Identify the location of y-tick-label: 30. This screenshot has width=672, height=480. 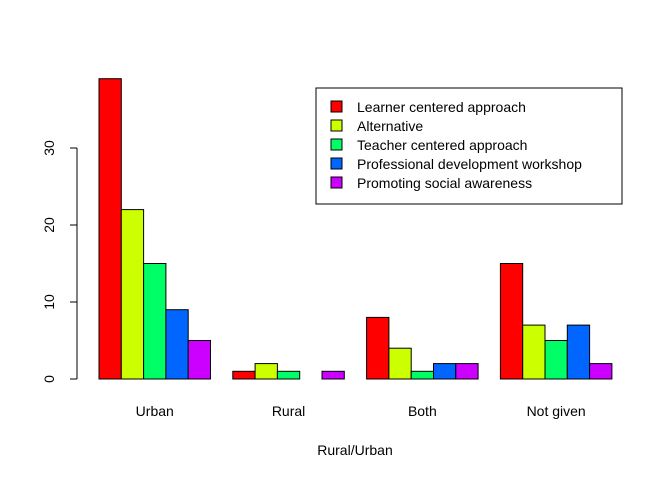
(49, 148).